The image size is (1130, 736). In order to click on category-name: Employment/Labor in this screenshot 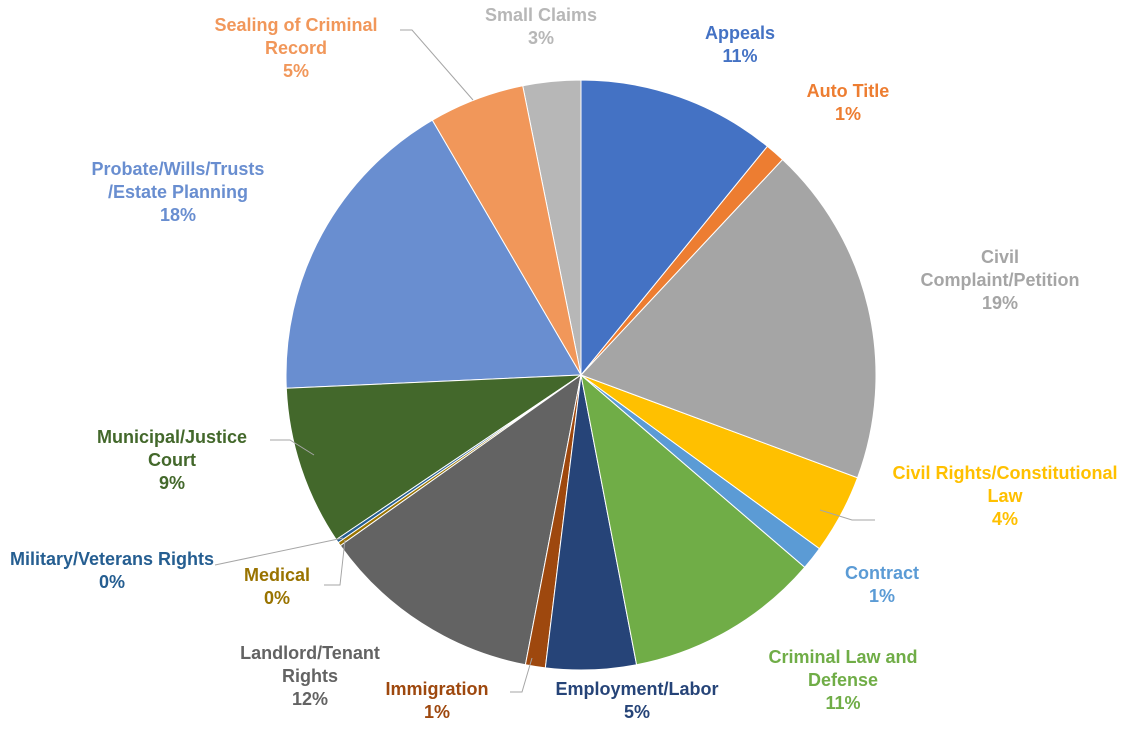, I will do `click(637, 689)`.